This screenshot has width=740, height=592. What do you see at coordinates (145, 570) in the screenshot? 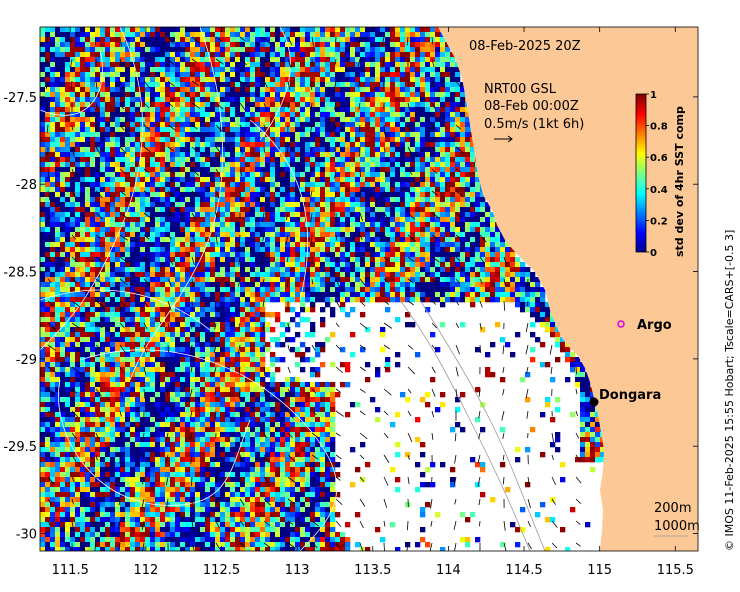
I see `lon-tick-label: 112` at bounding box center [145, 570].